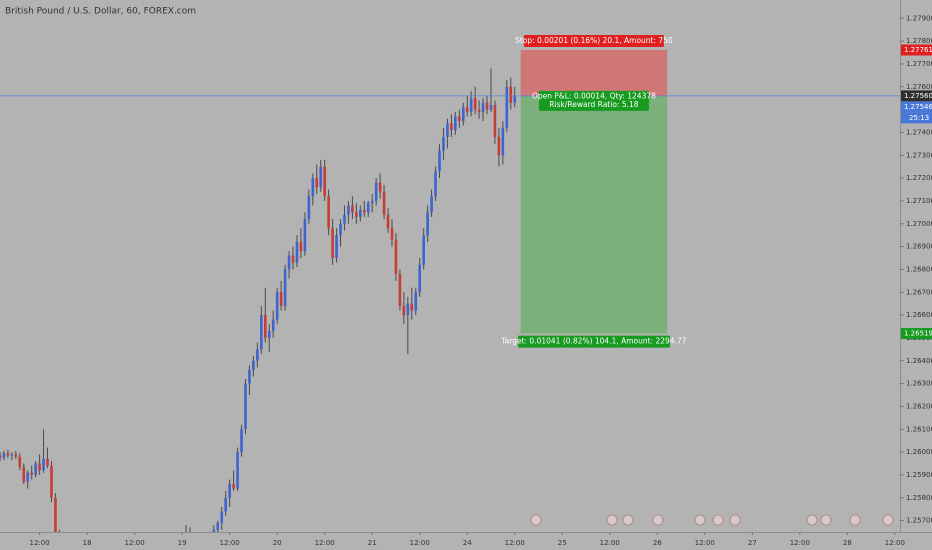 Image resolution: width=932 pixels, height=550 pixels. I want to click on target-price-label: 1.26519, so click(918, 334).